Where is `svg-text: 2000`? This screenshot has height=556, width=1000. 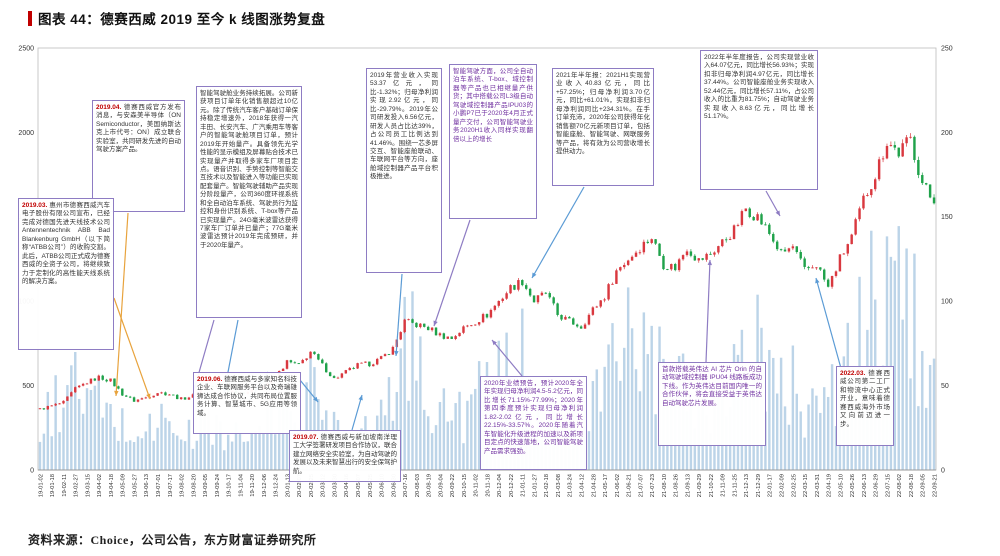 svg-text: 2000 is located at coordinates (26, 133).